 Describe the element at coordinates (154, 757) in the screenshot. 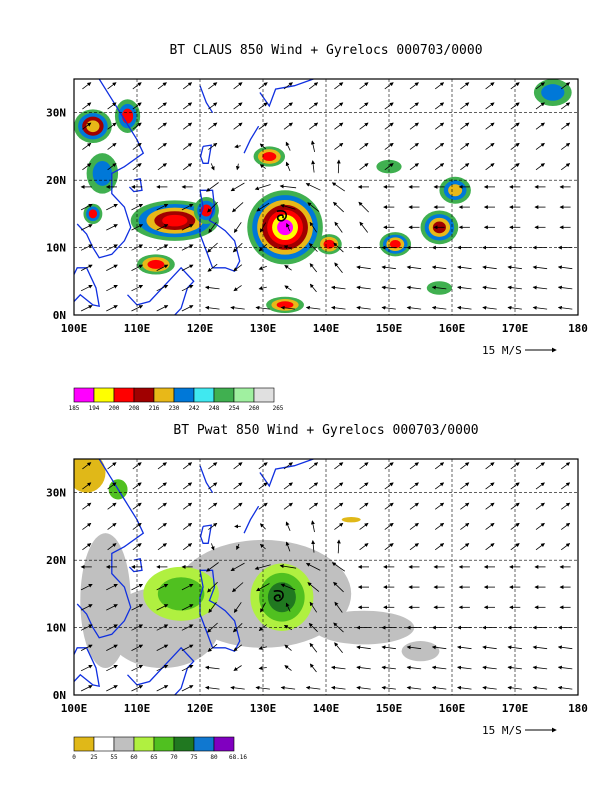

I see `legend-label: 65` at that location.